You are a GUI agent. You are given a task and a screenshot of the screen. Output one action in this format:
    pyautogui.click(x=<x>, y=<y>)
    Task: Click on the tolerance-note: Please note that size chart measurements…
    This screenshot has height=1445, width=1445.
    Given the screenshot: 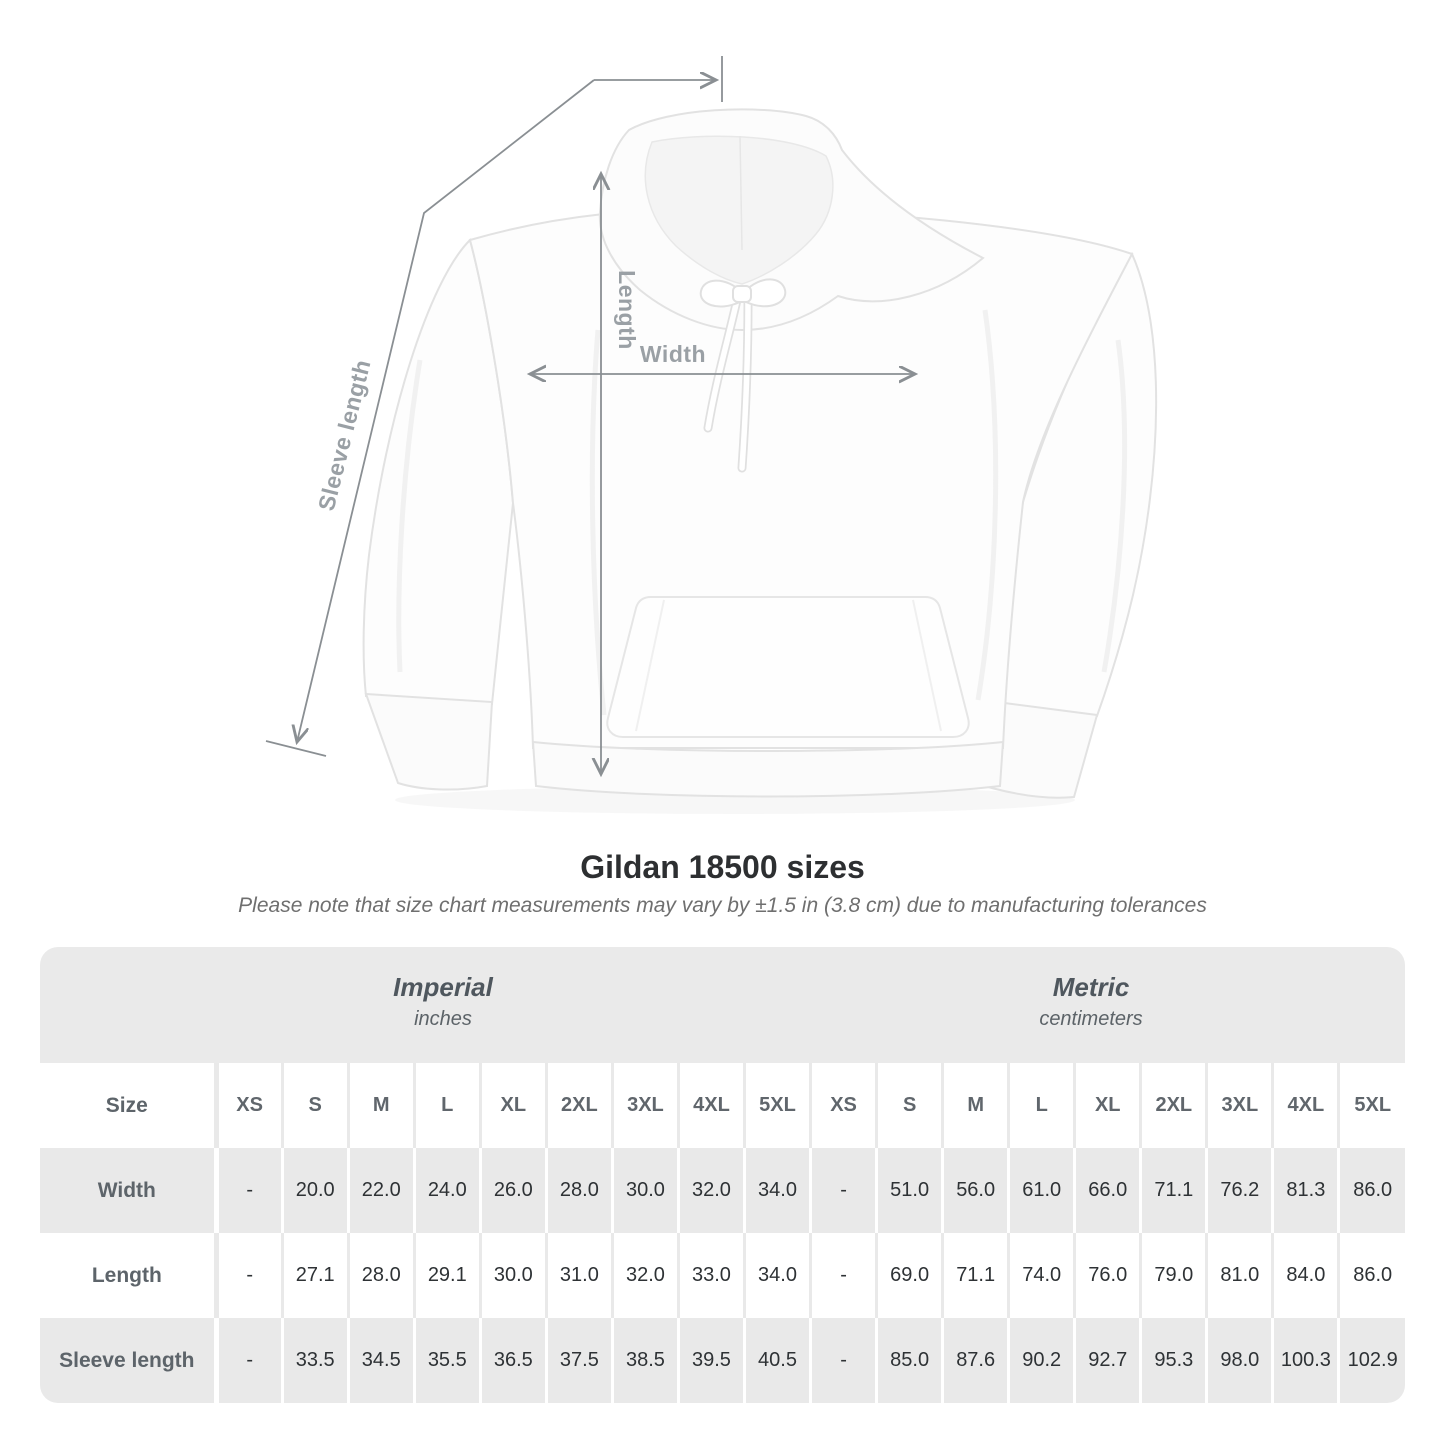 What is the action you would take?
    pyautogui.click(x=722, y=905)
    